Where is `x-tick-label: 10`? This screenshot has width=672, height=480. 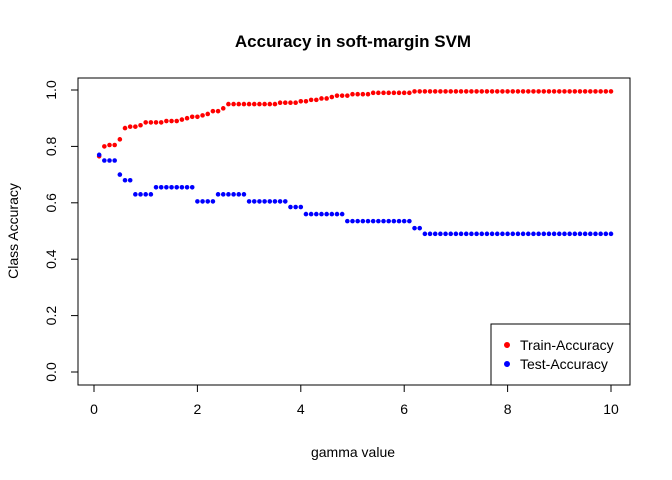 x-tick-label: 10 is located at coordinates (611, 409).